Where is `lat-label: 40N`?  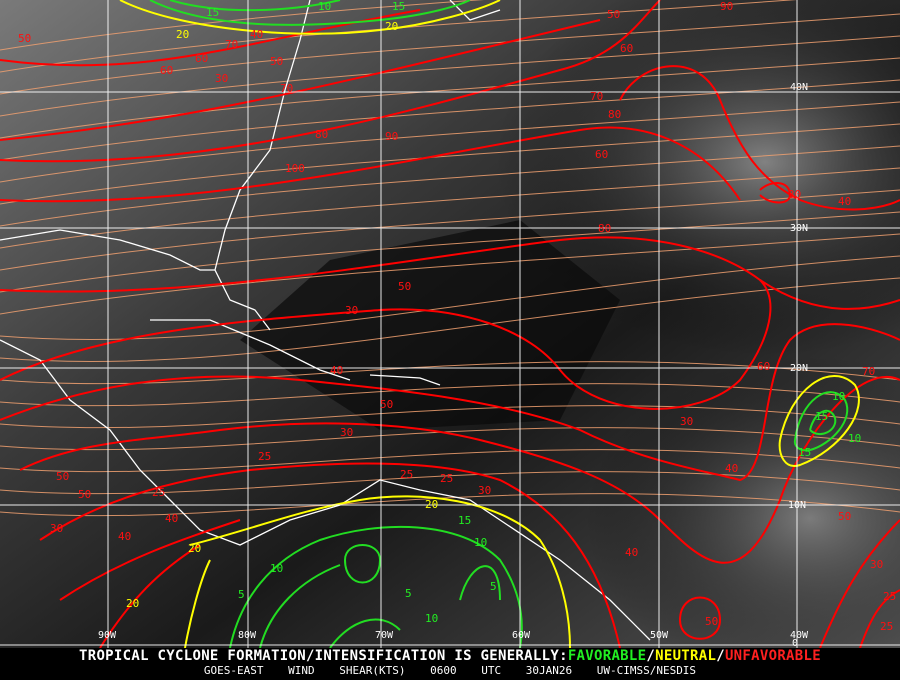
lat-label: 40N is located at coordinates (799, 87).